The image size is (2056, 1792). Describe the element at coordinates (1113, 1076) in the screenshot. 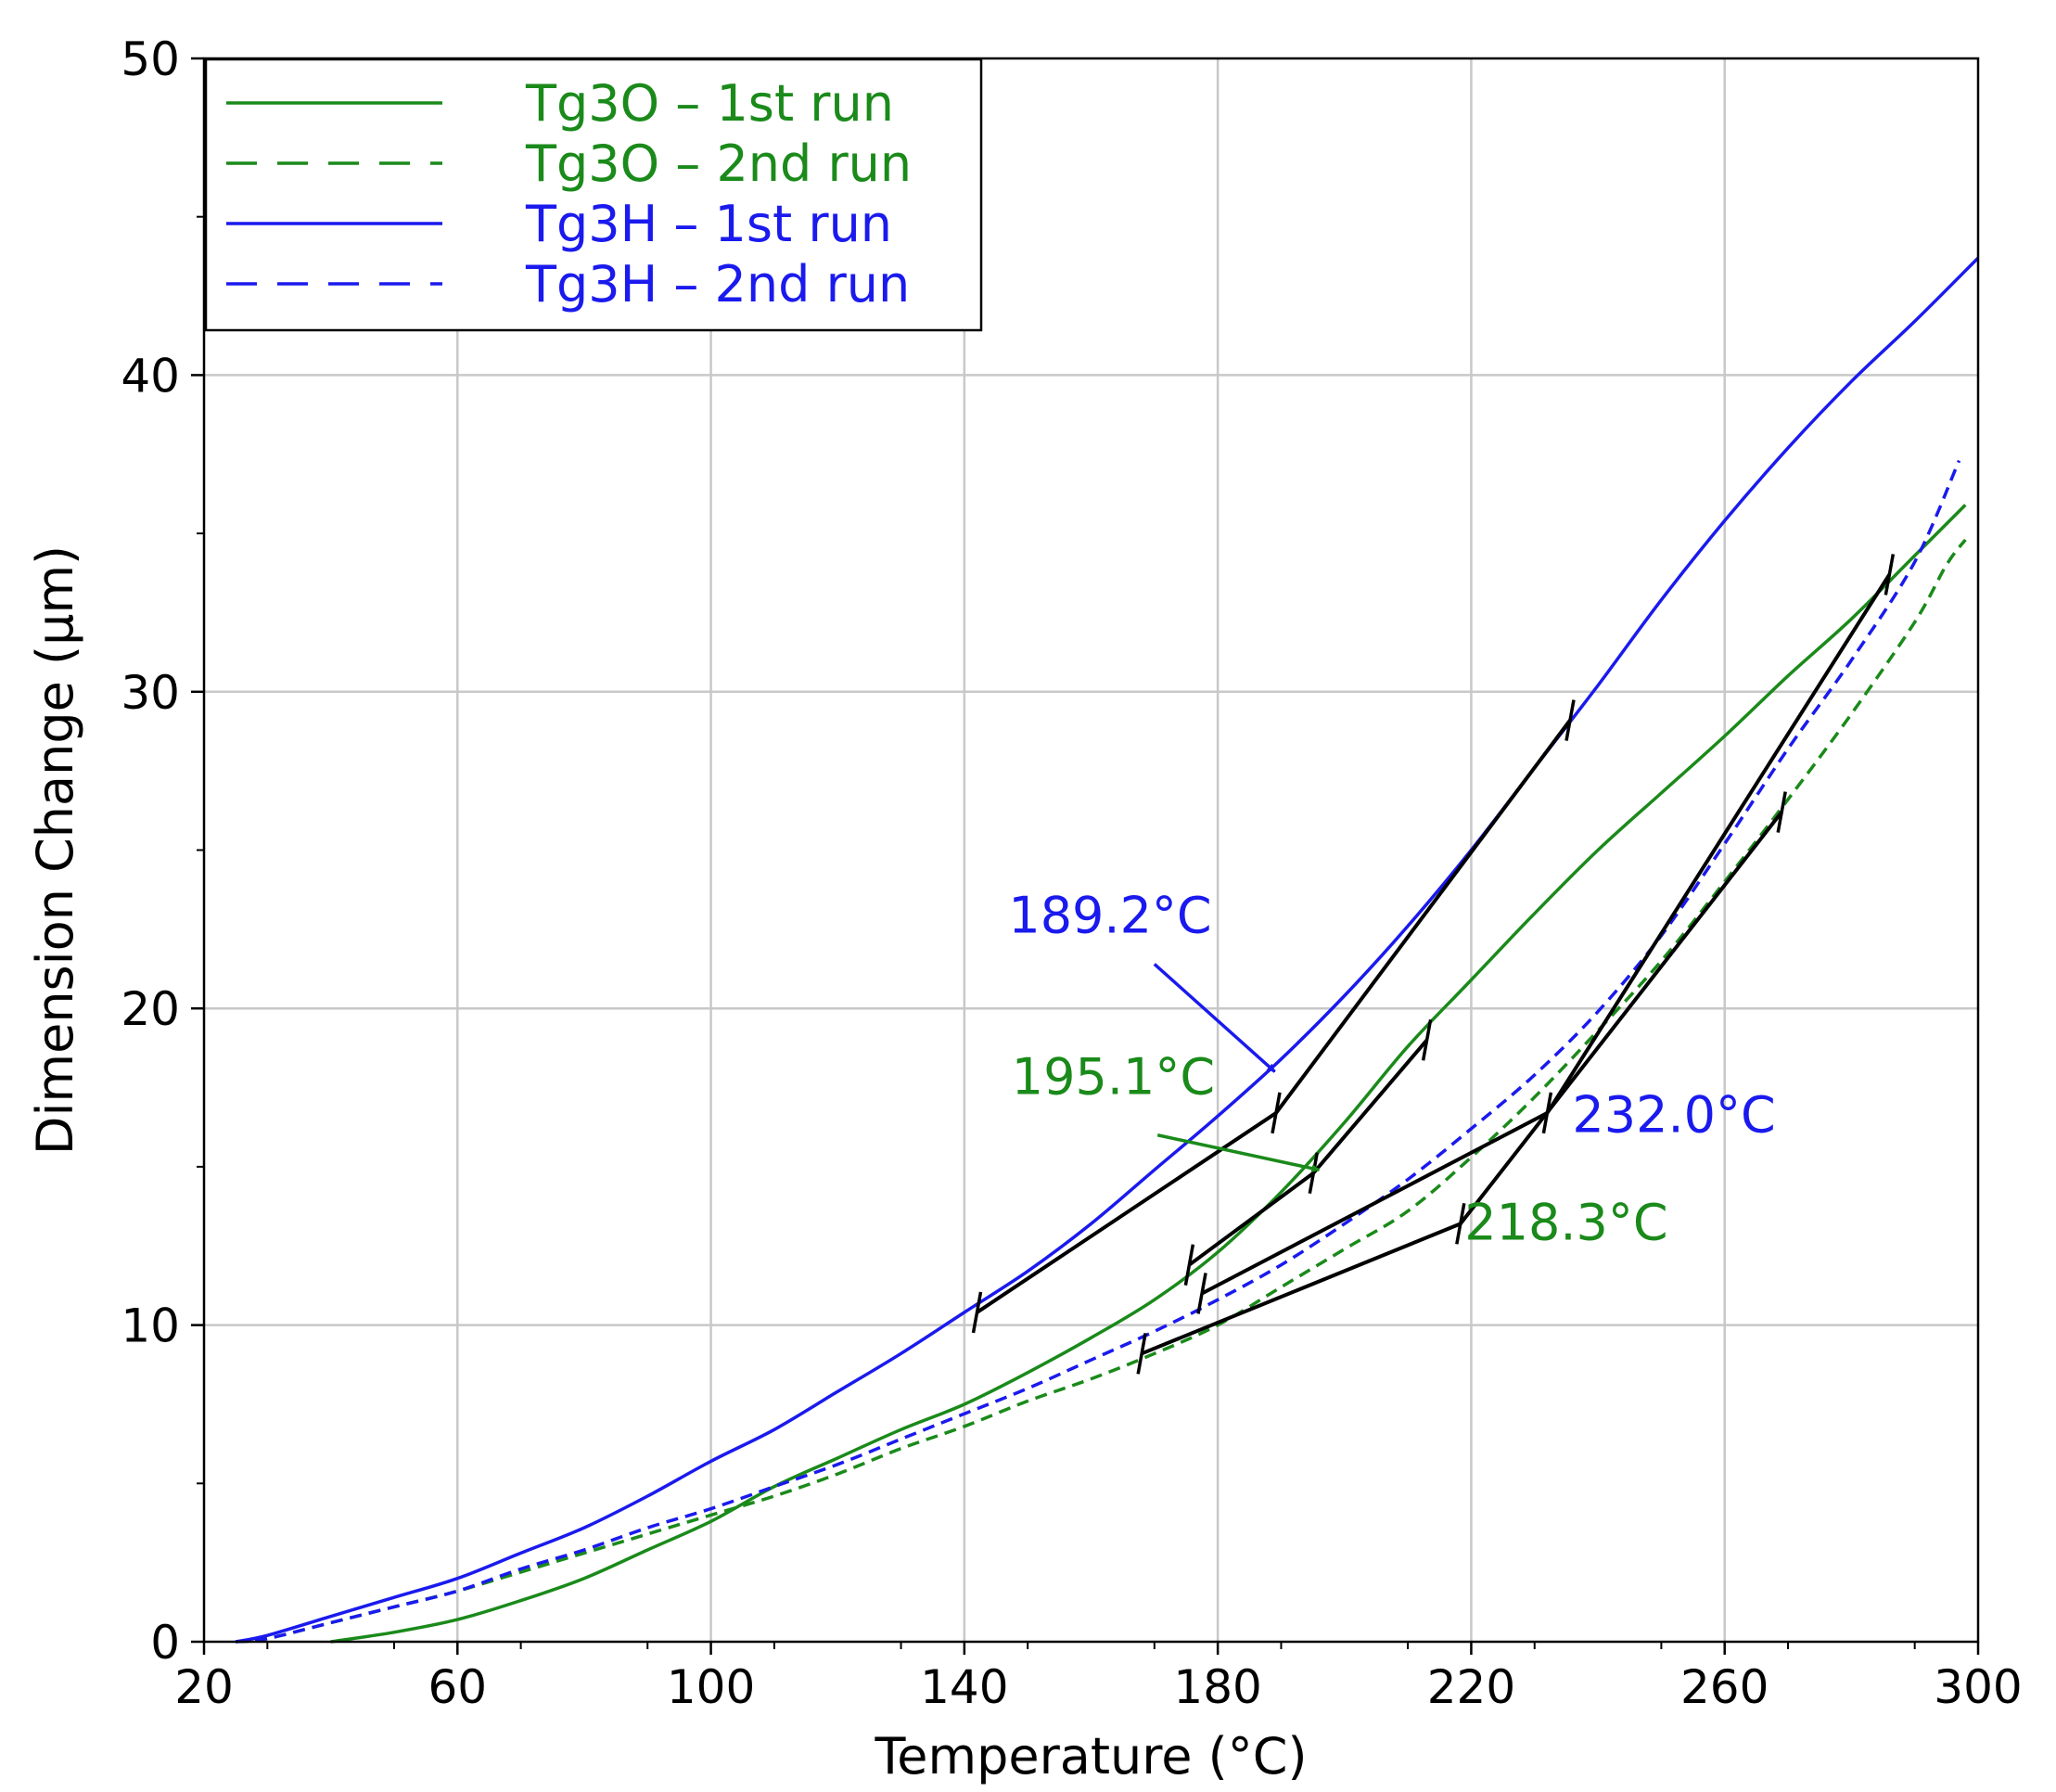

I see `annotation-label: 195.1°C` at that location.